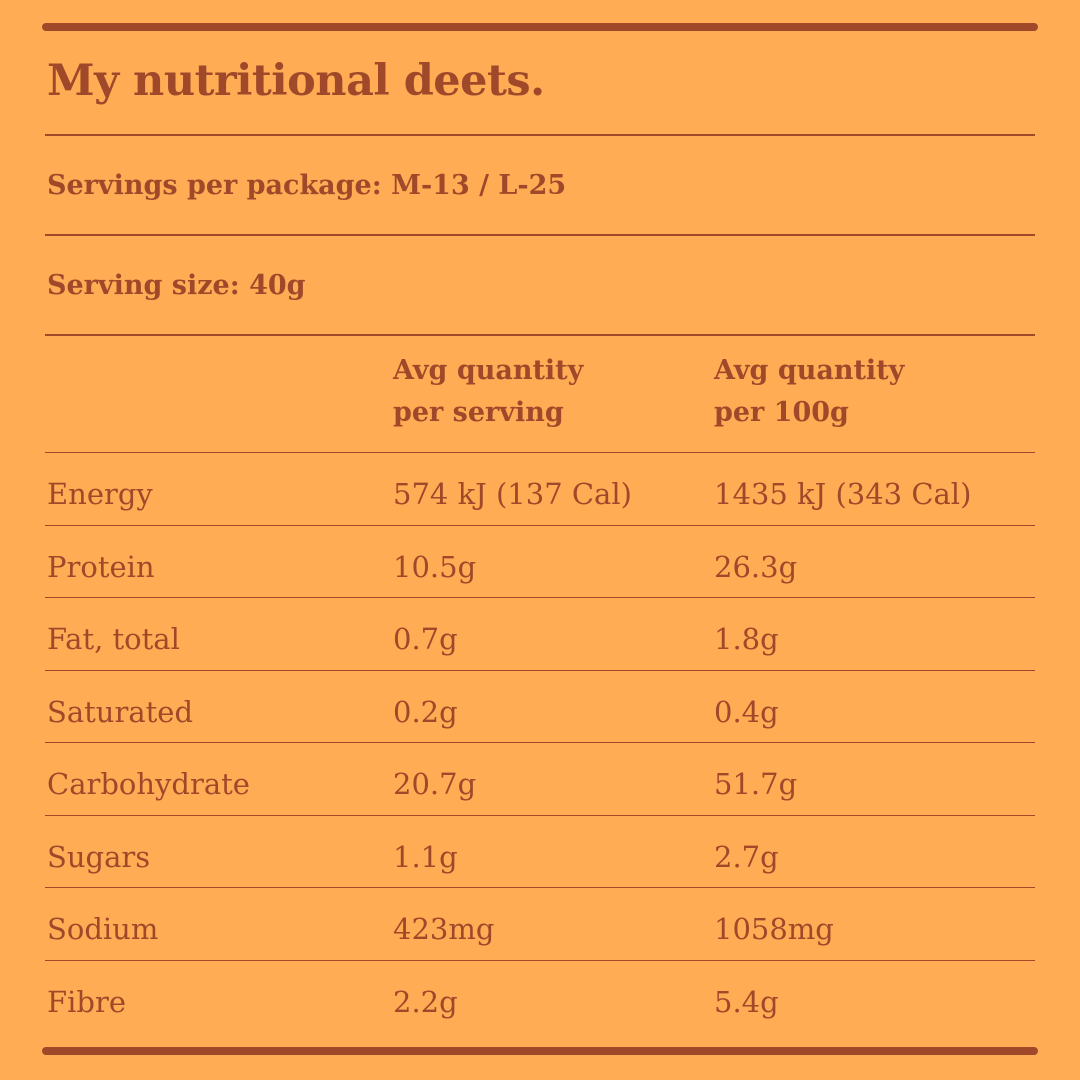 This screenshot has height=1080, width=1080. What do you see at coordinates (488, 413) in the screenshot?
I see `column-header-line: per serving` at bounding box center [488, 413].